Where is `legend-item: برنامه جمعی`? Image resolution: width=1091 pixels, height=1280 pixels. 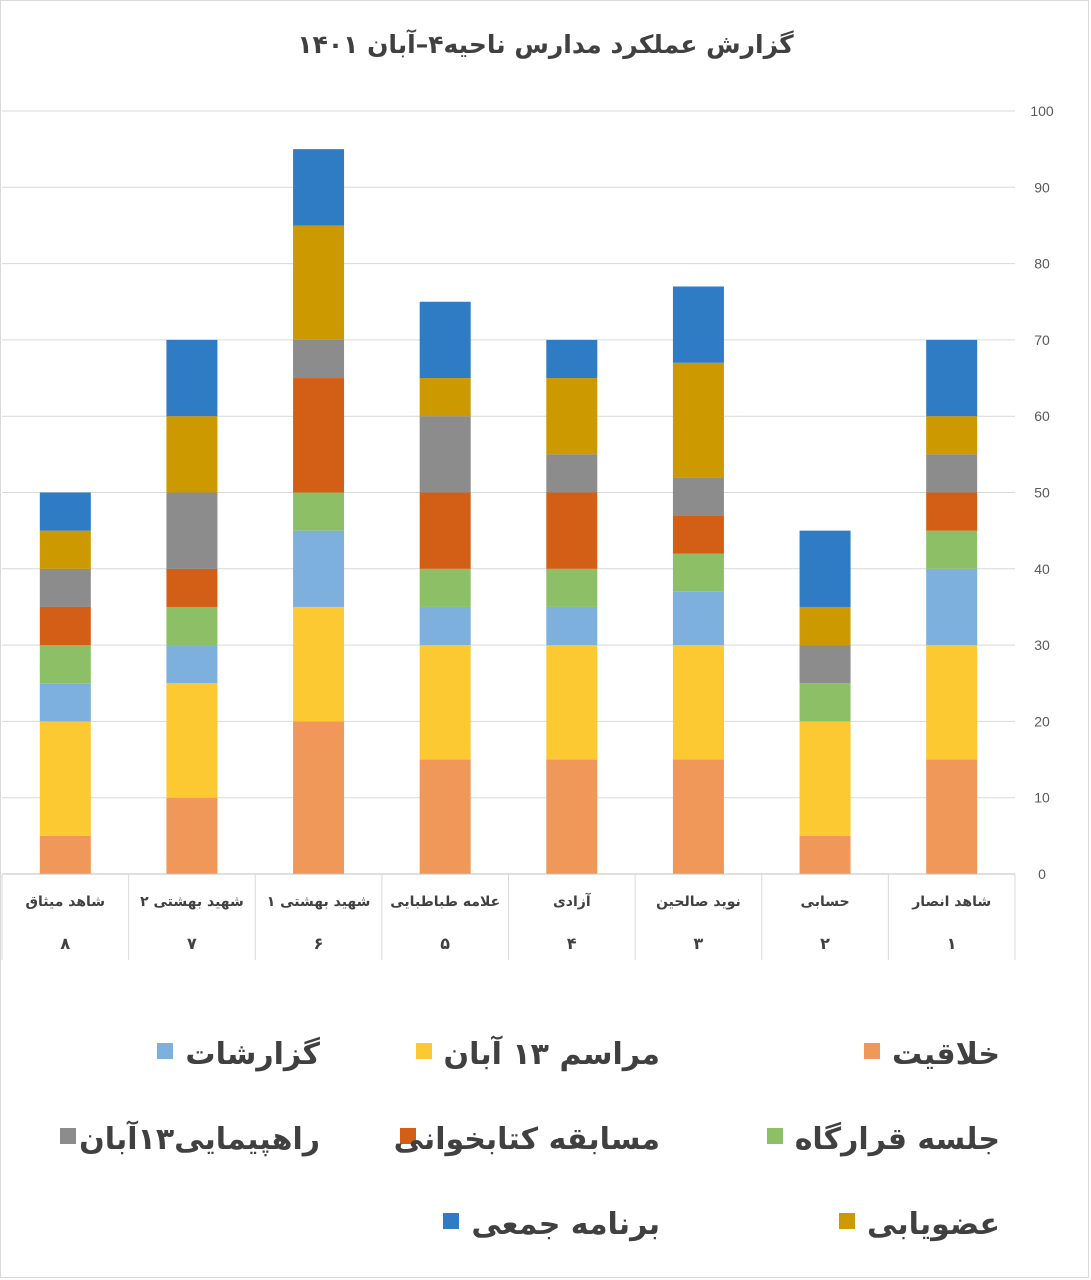 legend-item: برنامه جمعی is located at coordinates (530, 1225).